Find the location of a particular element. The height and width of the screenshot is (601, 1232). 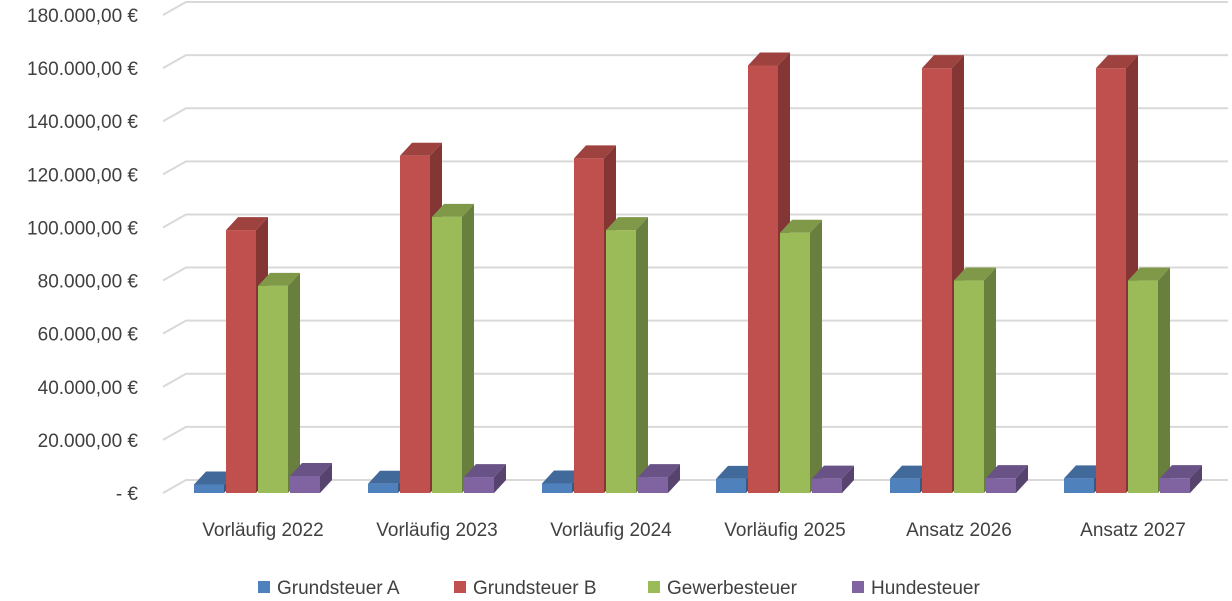

y-tick-label: 140.000,00 € is located at coordinates (82, 122).